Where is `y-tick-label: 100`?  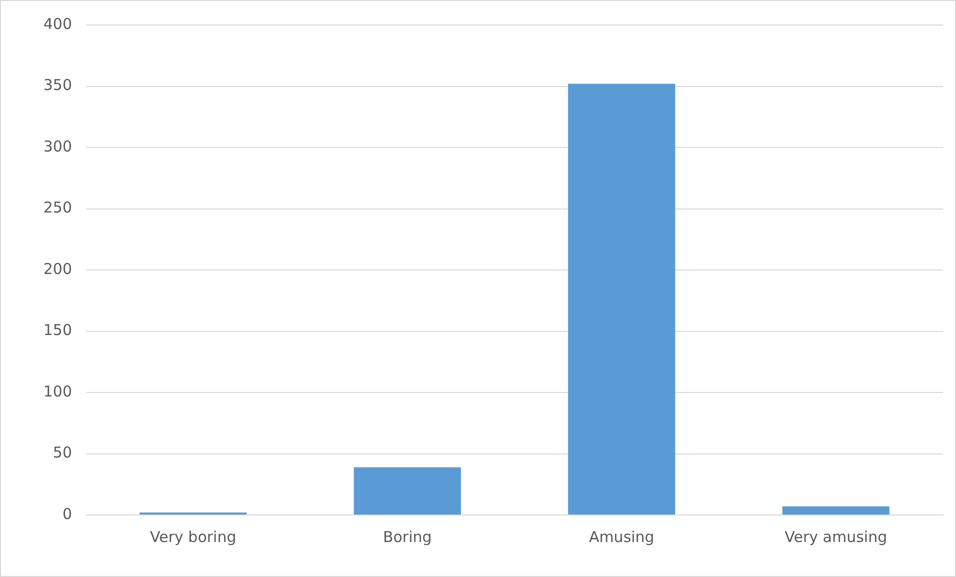
y-tick-label: 100 is located at coordinates (57, 391).